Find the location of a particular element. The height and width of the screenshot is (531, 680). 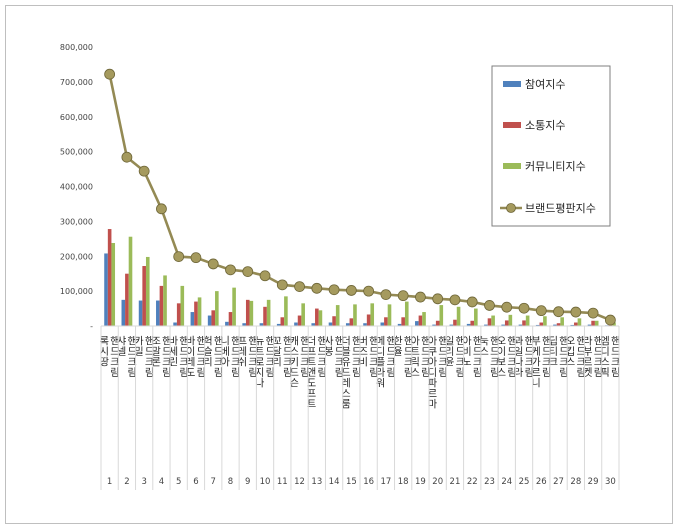

category-label-2: 샤 넬핸 드 크 림 is located at coordinates (127, 358).